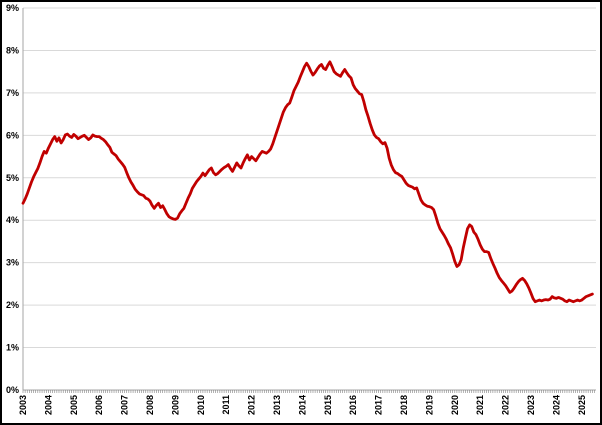 The width and height of the screenshot is (602, 425). Describe the element at coordinates (556, 405) in the screenshot. I see `x-tick-label: 2024` at that location.